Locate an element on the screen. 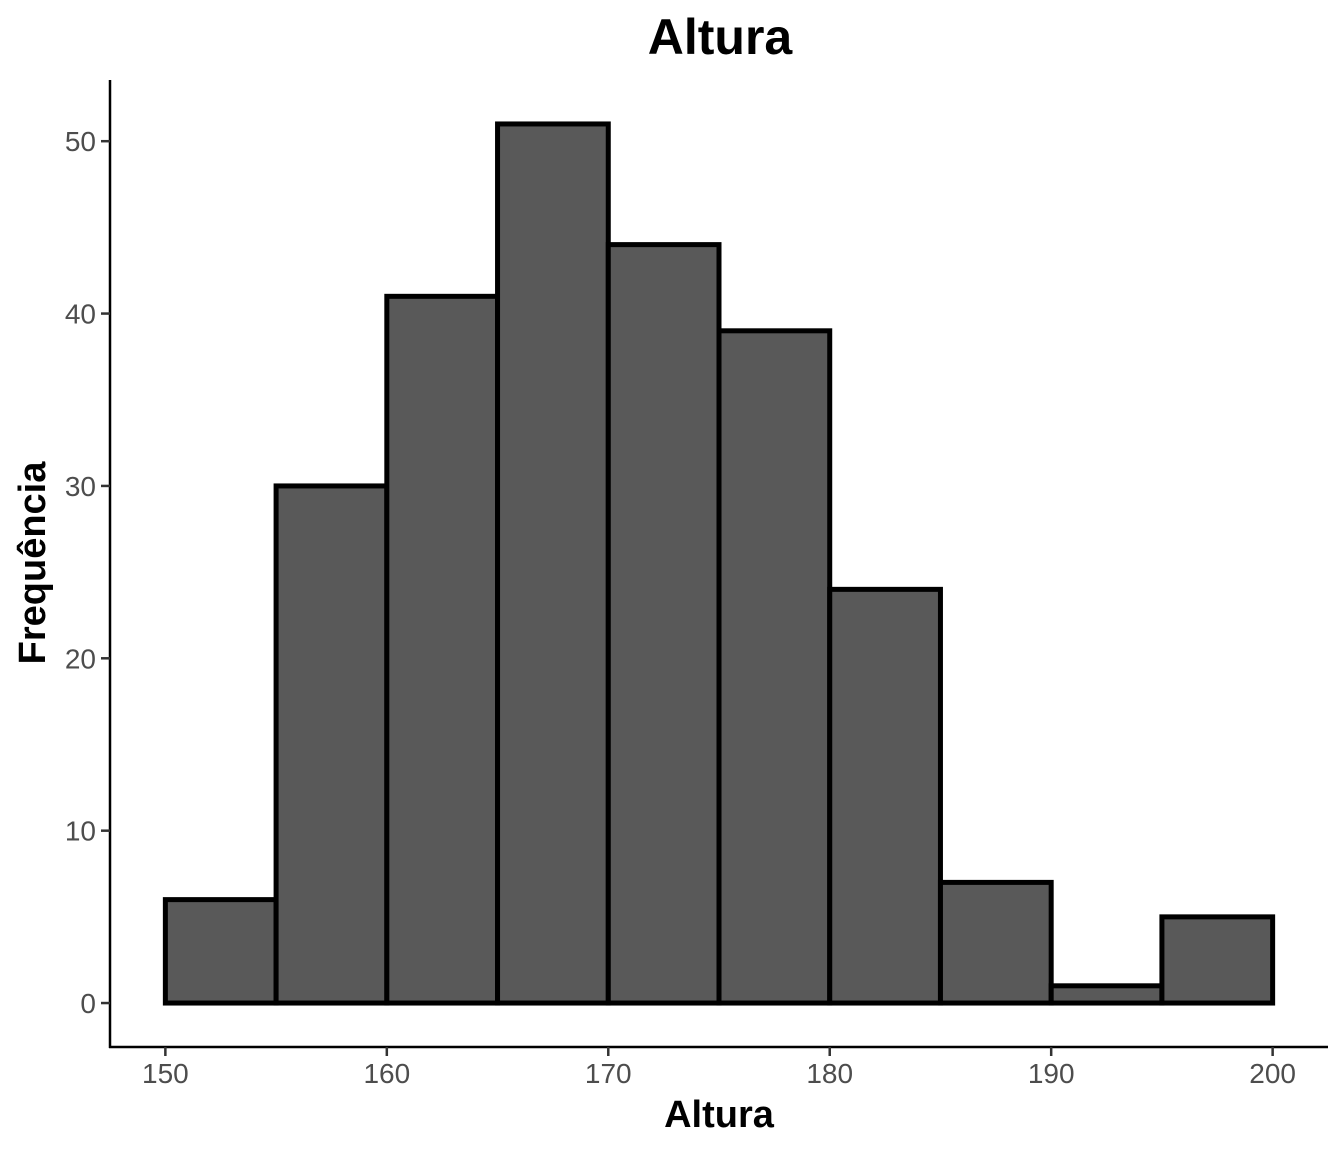 The height and width of the screenshot is (1152, 1344). chart-title: Altura is located at coordinates (721, 37).